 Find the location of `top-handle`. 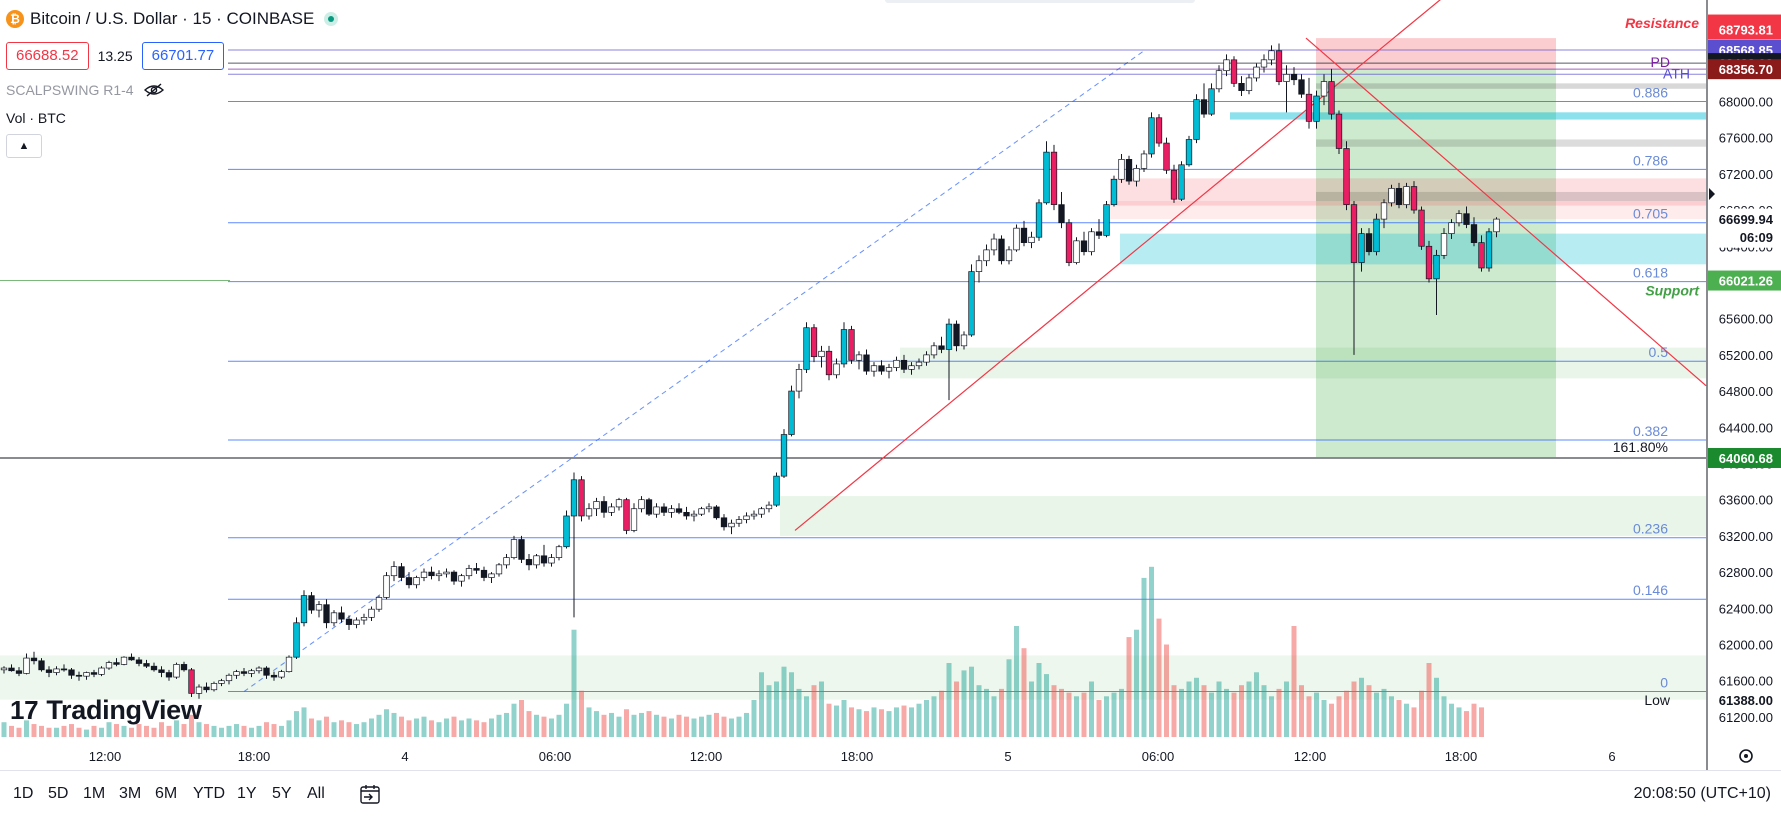

top-handle is located at coordinates (1040, 1).